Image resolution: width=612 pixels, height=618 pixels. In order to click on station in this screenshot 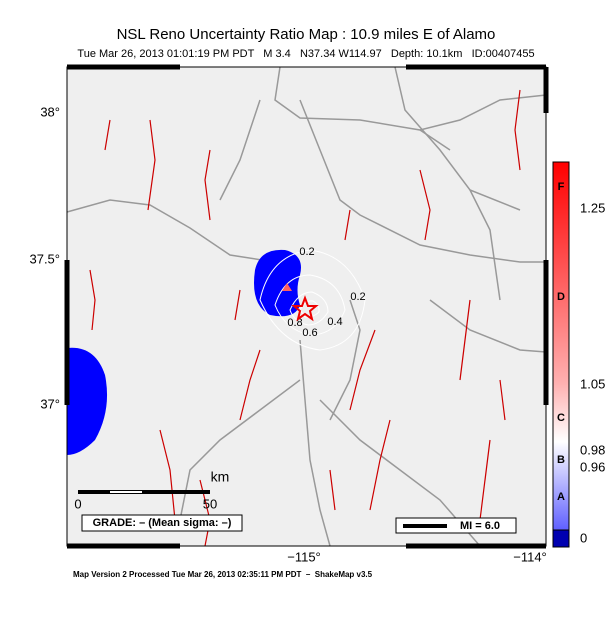, I will do `click(287, 287)`.